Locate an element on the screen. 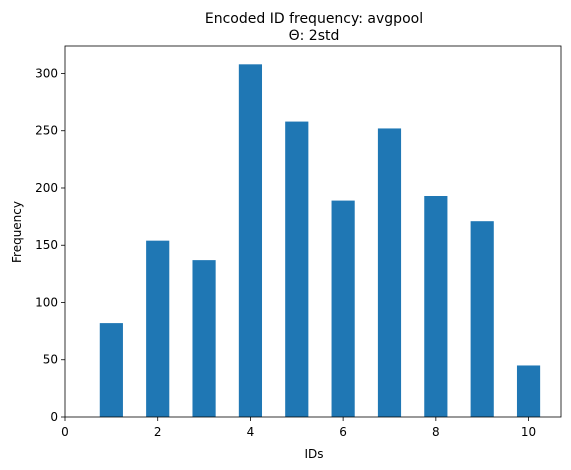 The image size is (571, 470). y-axis-label: Frequency is located at coordinates (17, 232).